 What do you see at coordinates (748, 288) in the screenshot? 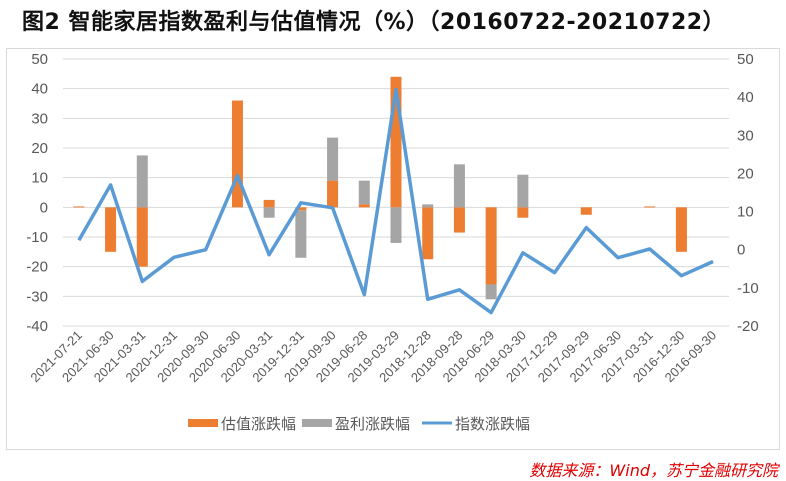
I see `y-right-tick: -10` at bounding box center [748, 288].